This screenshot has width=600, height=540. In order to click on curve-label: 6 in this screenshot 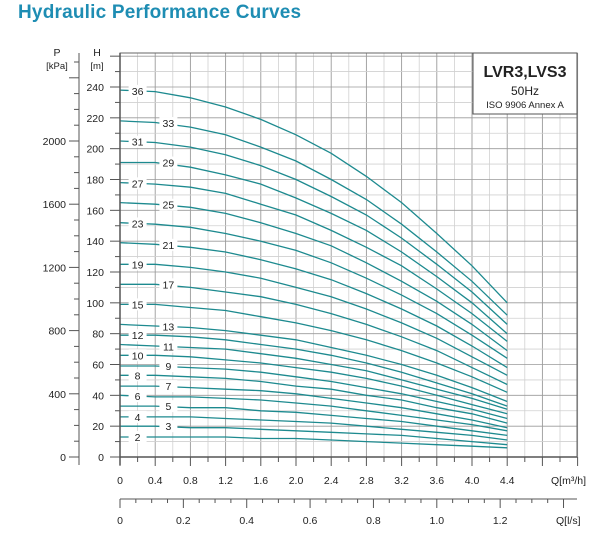, I will do `click(138, 397)`.